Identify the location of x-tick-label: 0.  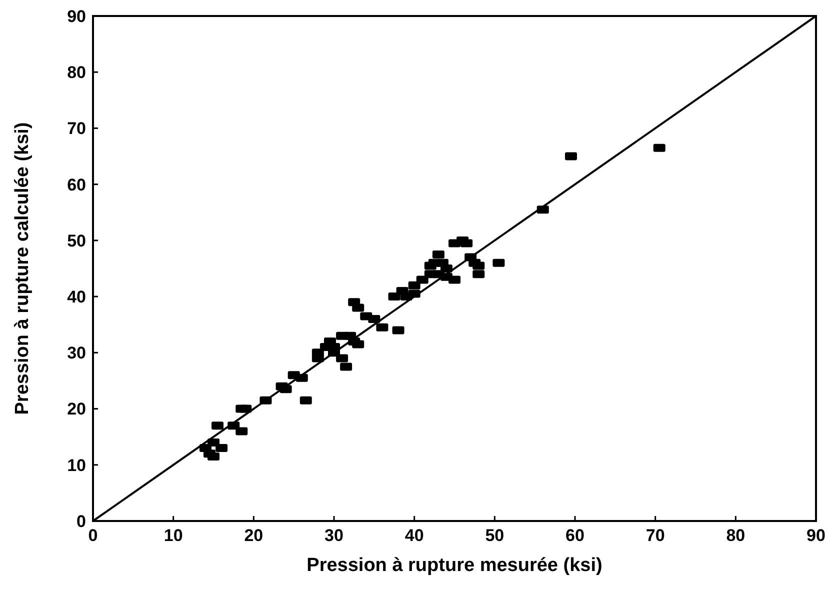
(93, 535).